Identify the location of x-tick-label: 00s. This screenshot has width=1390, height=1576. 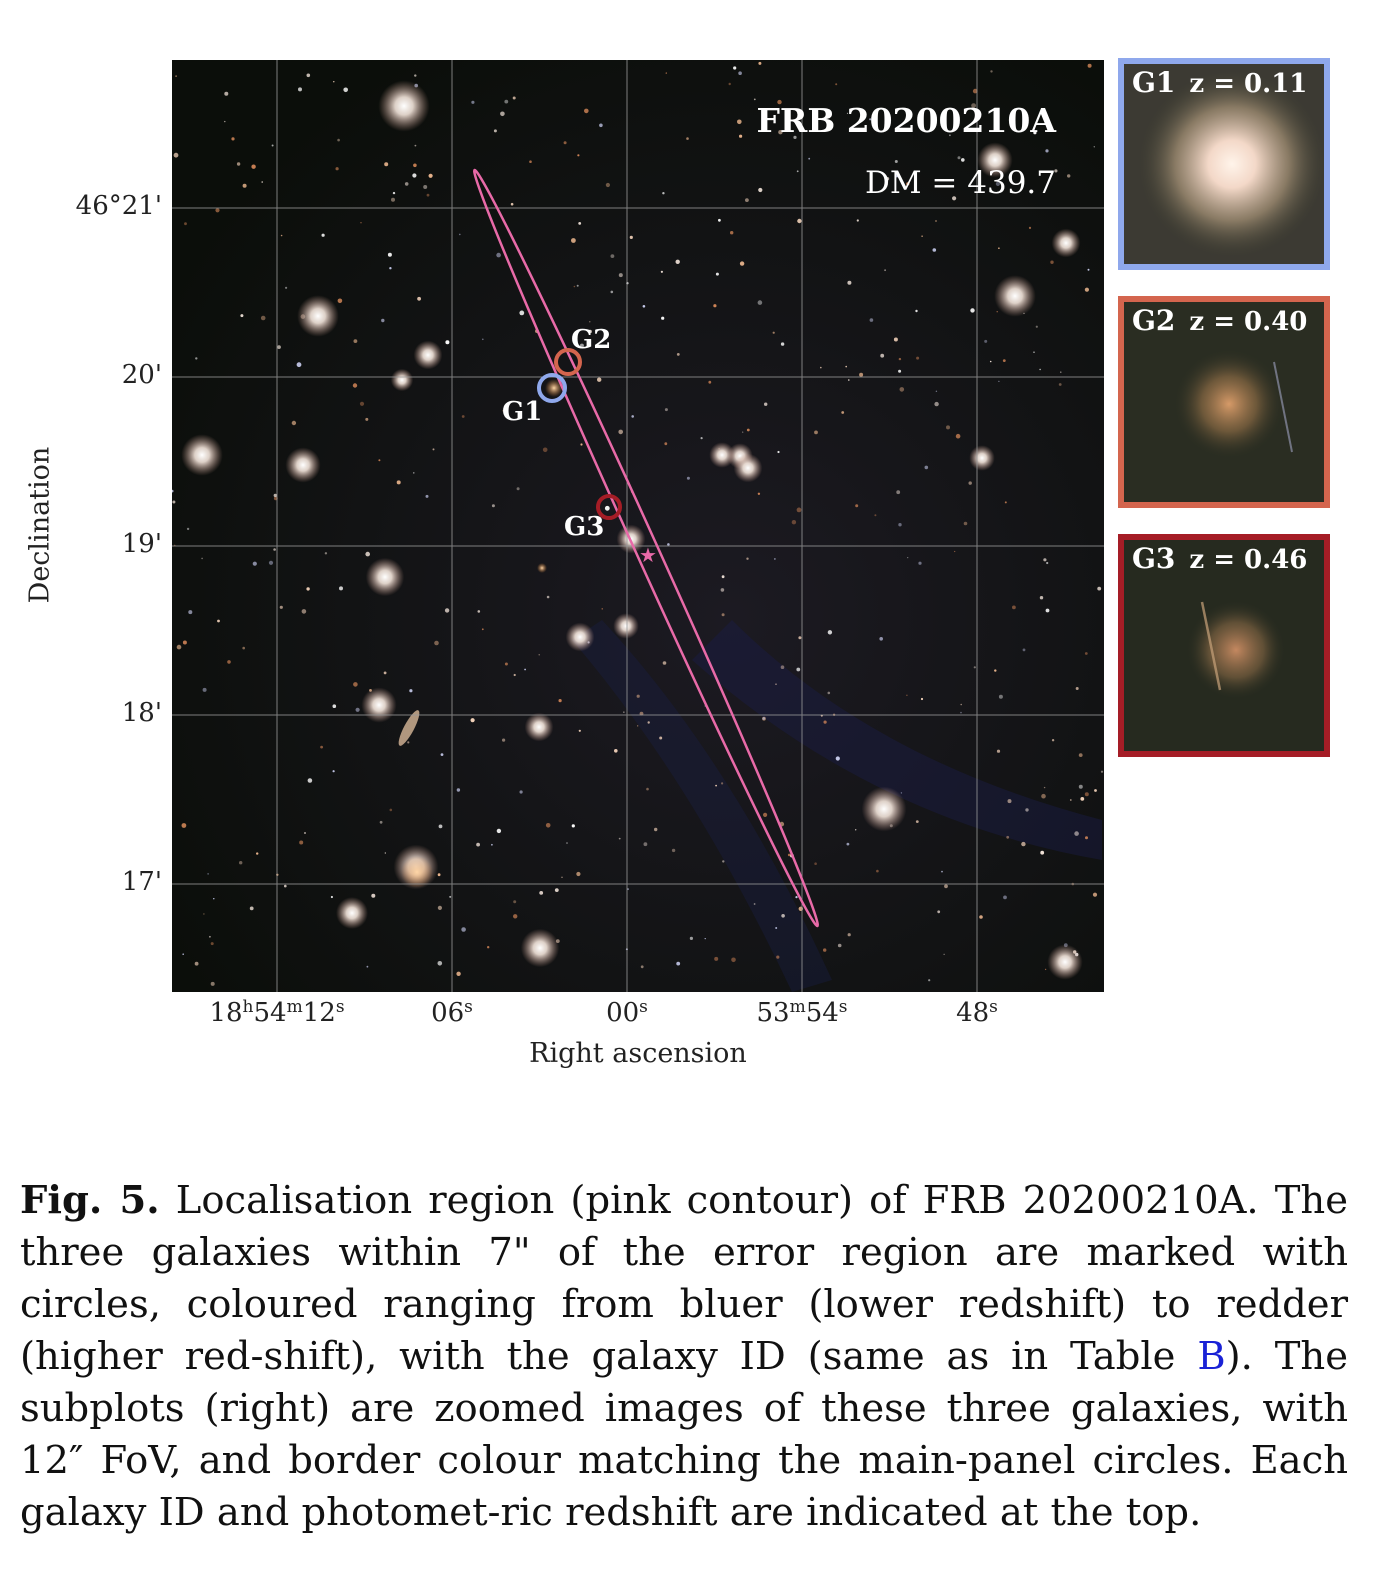
(627, 1012).